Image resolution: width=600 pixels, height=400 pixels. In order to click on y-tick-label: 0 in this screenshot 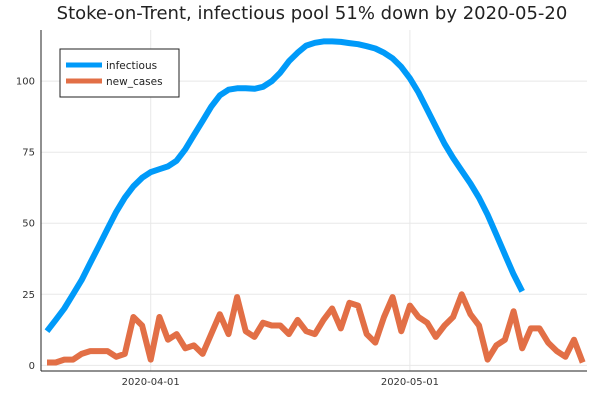, I will do `click(32, 366)`.